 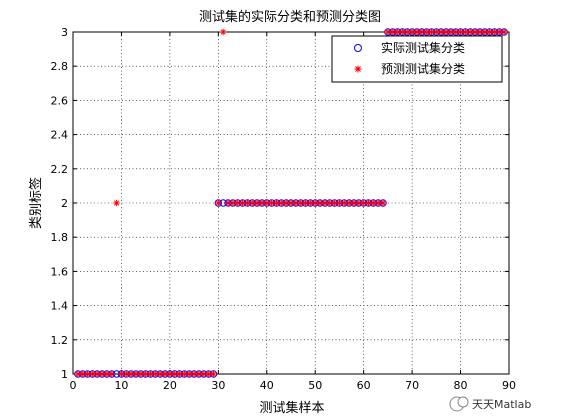 What do you see at coordinates (36, 203) in the screenshot?
I see `y-axis-title: 类别标签` at bounding box center [36, 203].